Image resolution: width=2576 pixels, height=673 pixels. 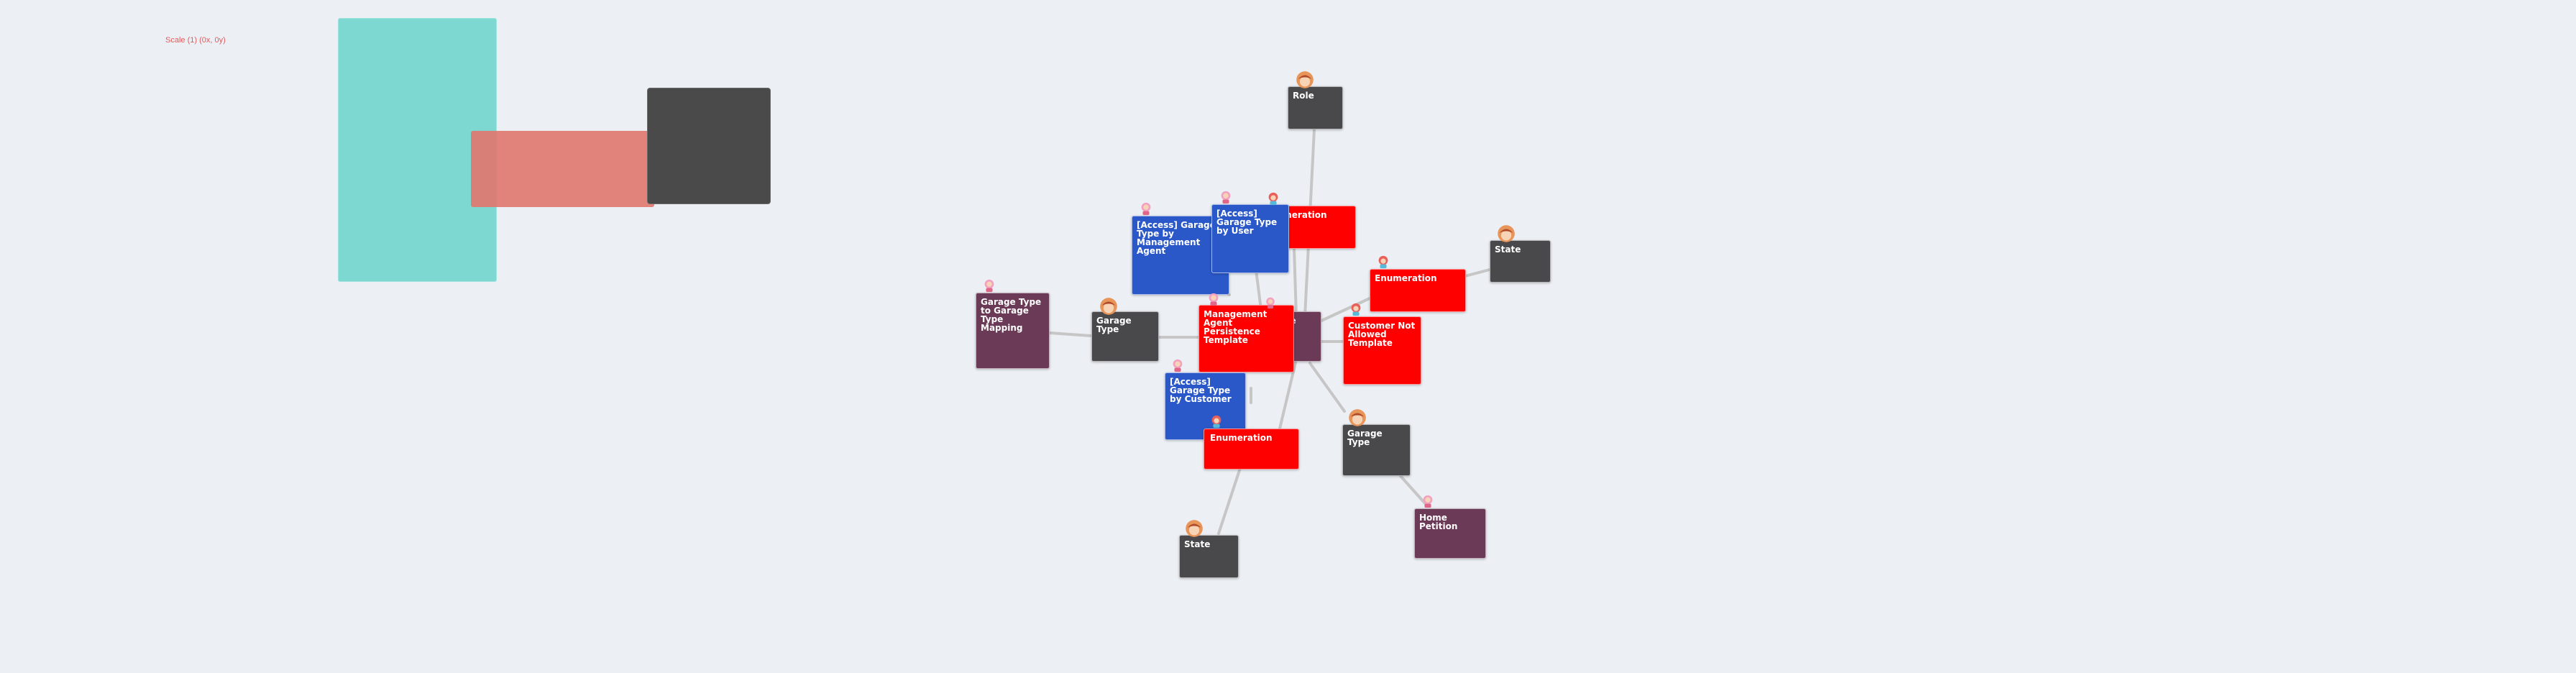 I want to click on scale-label: Scale (1) (0x, 0y), so click(x=195, y=40).